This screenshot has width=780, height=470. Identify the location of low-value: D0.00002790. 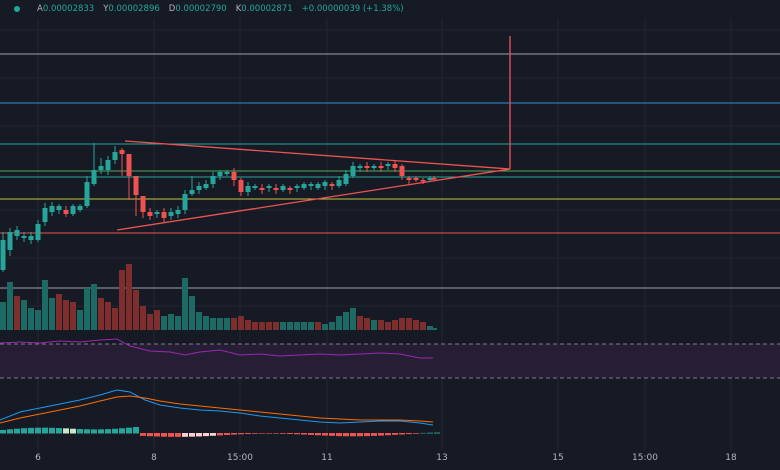
(197, 9).